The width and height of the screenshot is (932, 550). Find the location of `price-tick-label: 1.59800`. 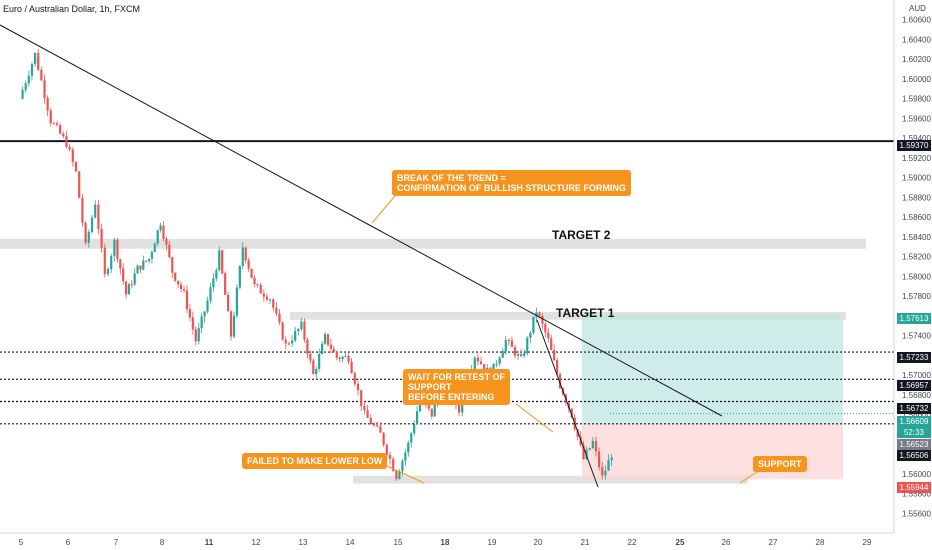

price-tick-label: 1.59800 is located at coordinates (916, 99).